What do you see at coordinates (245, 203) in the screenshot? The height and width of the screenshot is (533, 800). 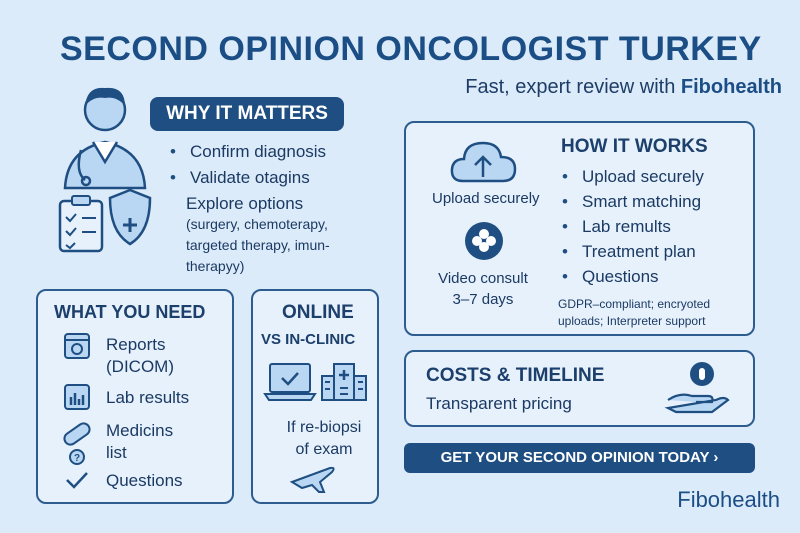 I see `explore-line: Explore options` at bounding box center [245, 203].